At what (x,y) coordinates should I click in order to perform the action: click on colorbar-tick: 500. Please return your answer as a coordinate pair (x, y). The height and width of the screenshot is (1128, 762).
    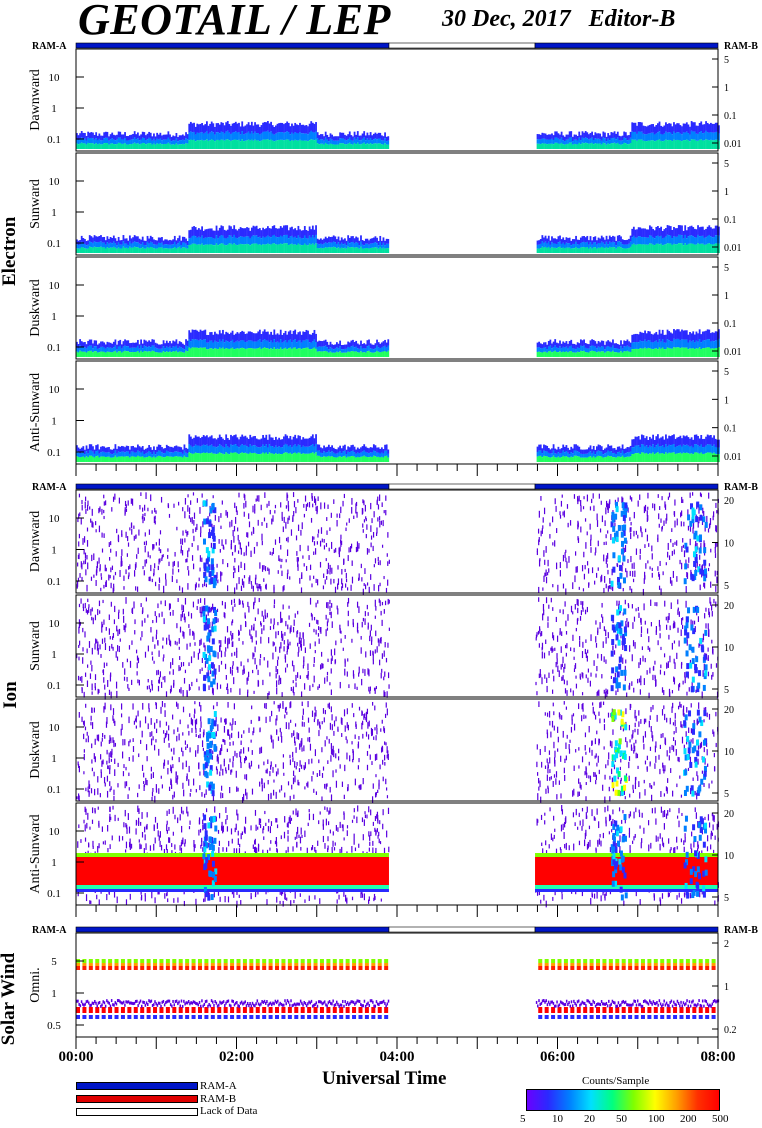
    Looking at the image, I should click on (720, 1119).